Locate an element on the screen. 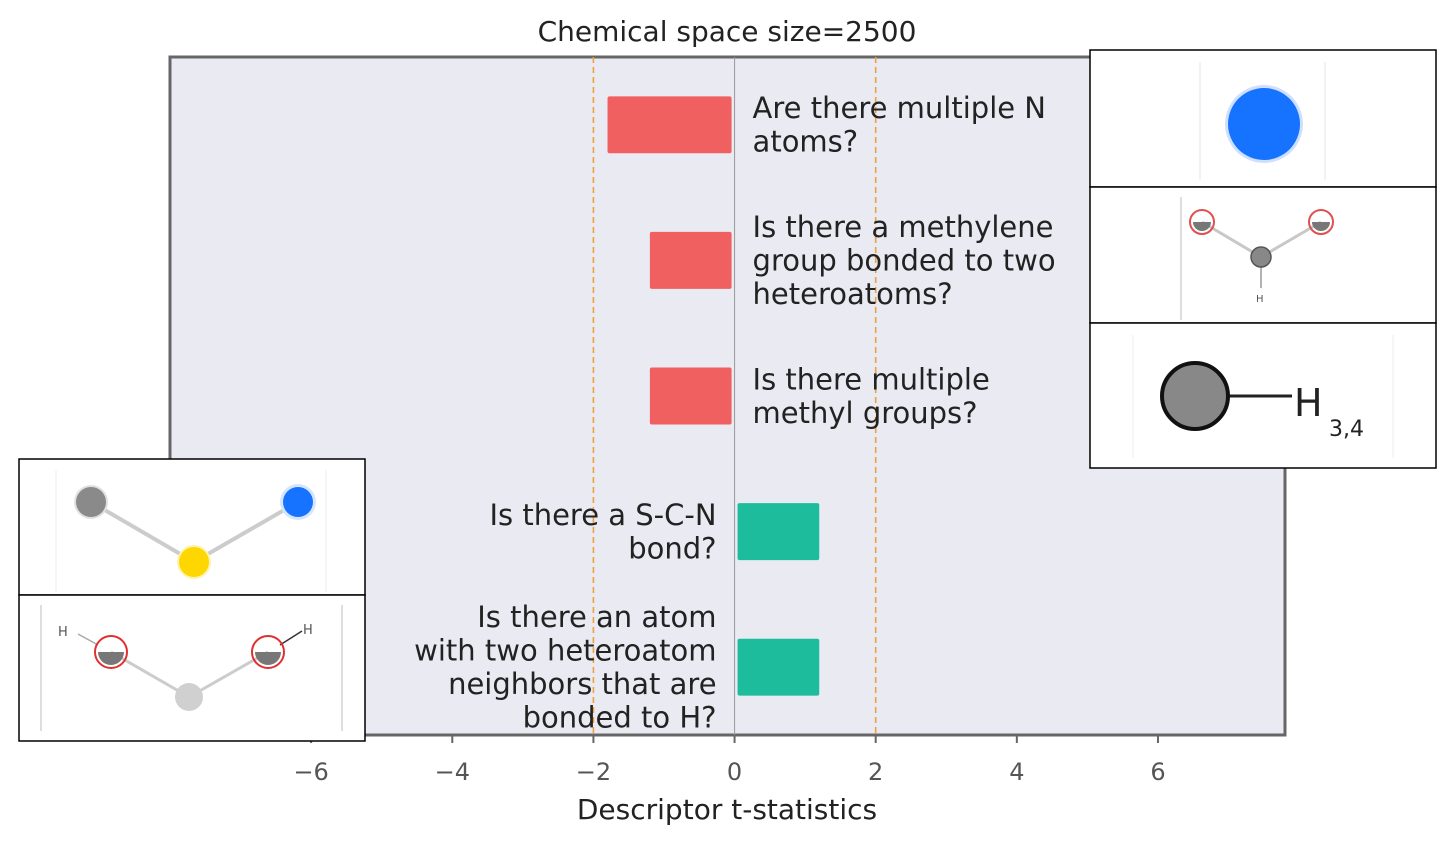  x-tick-label-5: 4 is located at coordinates (1016, 772).